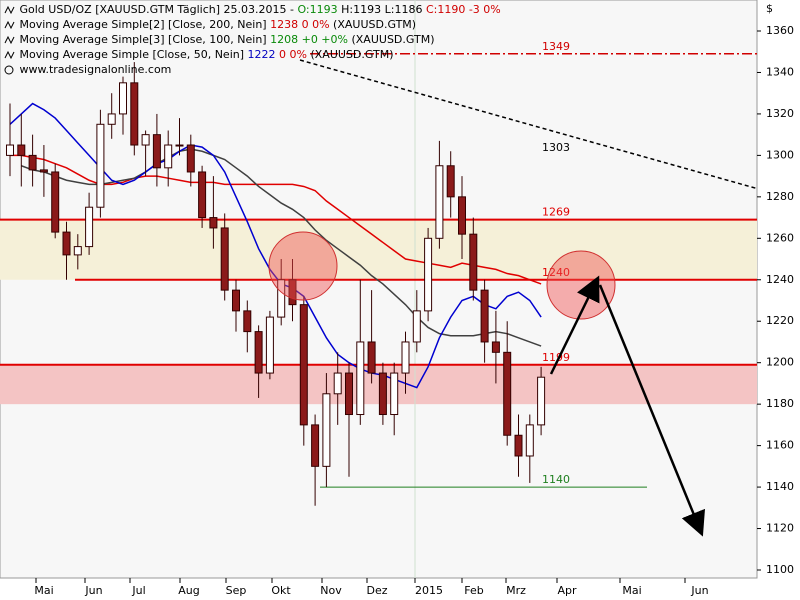 The image size is (800, 600). I want to click on y-tick-label: 1320, so click(780, 113).